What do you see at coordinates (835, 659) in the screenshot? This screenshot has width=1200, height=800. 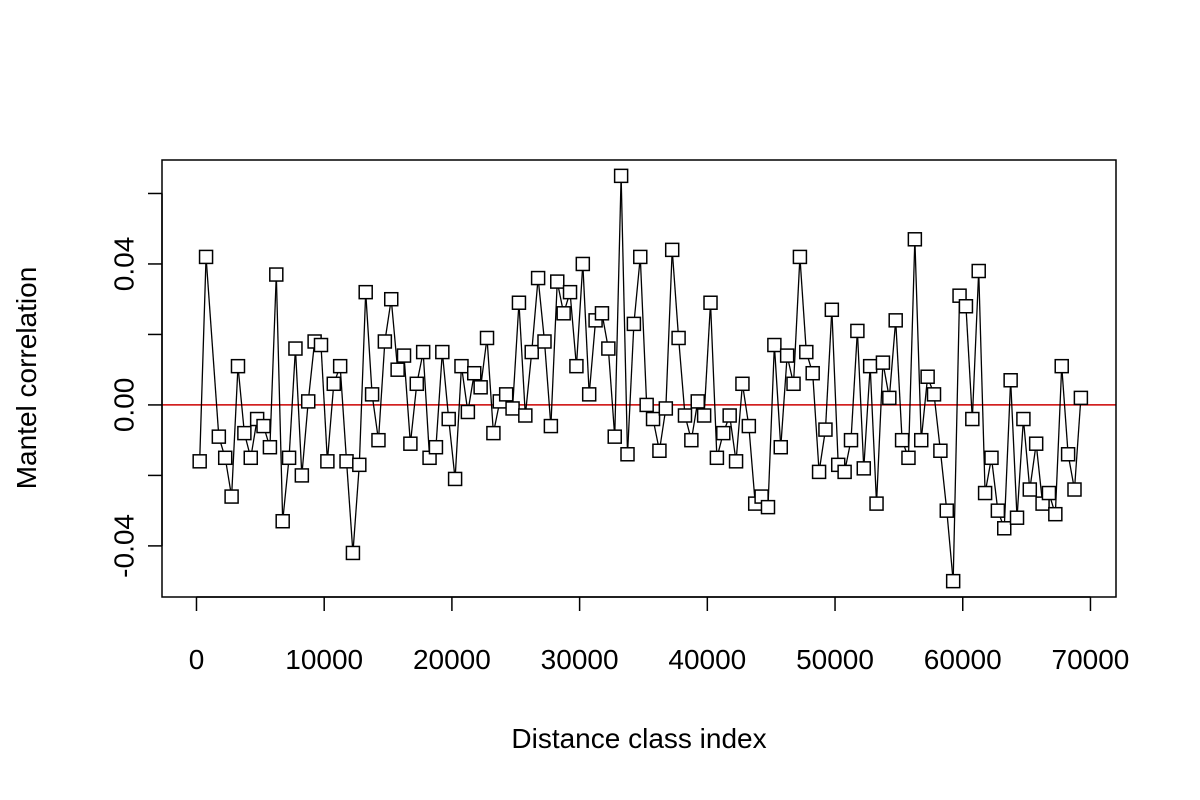 I see `x-tick-label: 50000` at bounding box center [835, 659].